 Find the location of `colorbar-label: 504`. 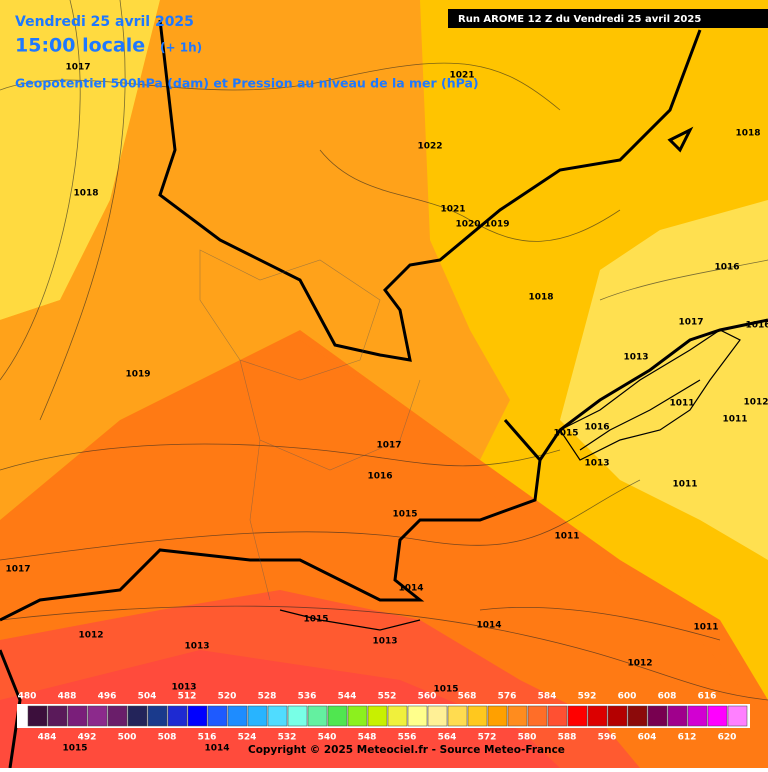

colorbar-label: 504 is located at coordinates (147, 697).